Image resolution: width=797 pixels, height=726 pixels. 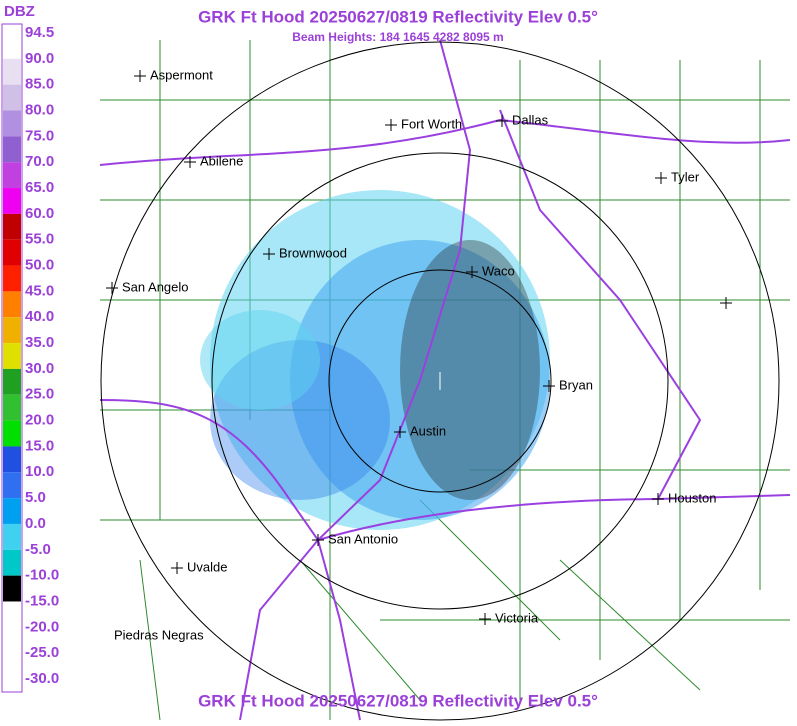 I want to click on legend-label: 50.0, so click(x=39, y=265).